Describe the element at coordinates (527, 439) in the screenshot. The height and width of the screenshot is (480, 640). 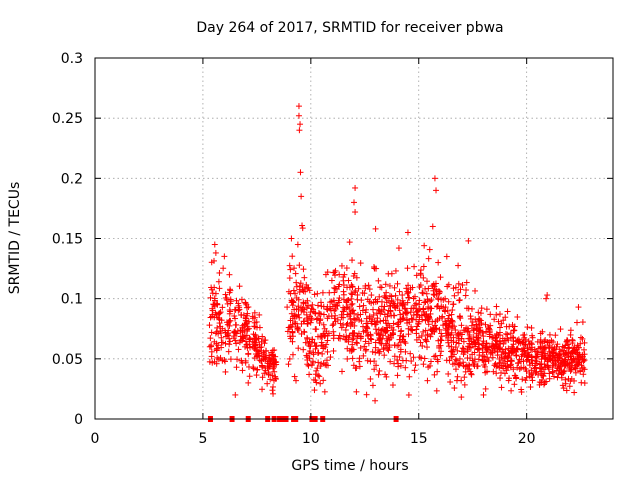
I see `x-tick-label: 20` at that location.